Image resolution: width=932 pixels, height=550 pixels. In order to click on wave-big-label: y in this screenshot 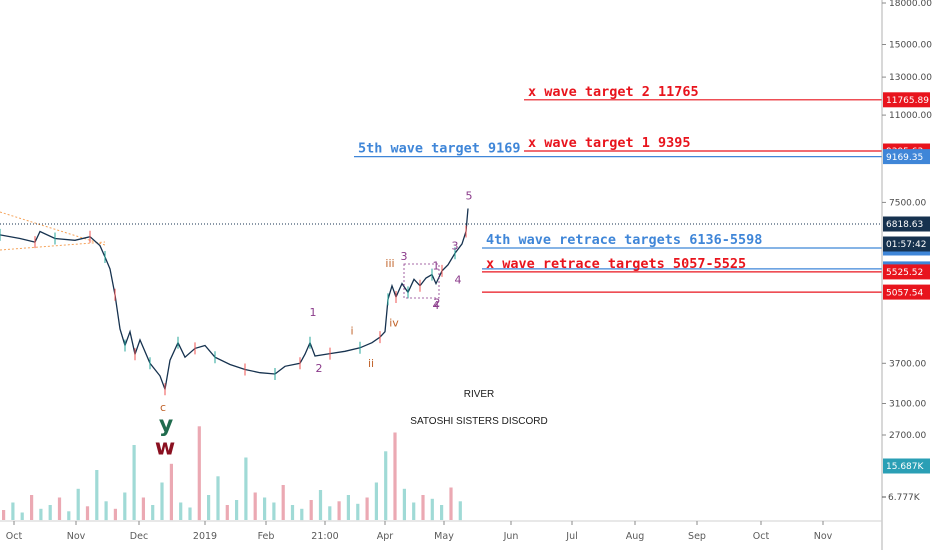, I will do `click(166, 425)`.